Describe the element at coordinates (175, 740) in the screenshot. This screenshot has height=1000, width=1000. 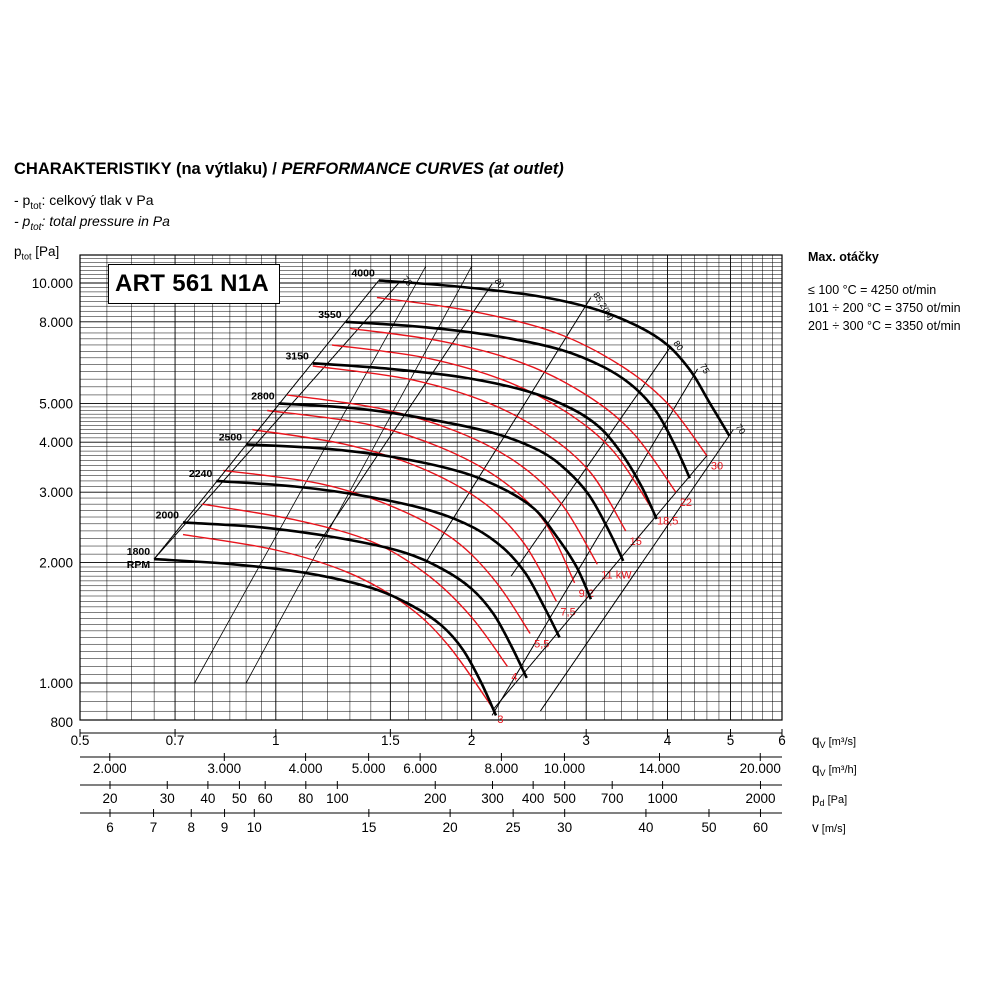
I see `x-tick-label: 0.7` at that location.